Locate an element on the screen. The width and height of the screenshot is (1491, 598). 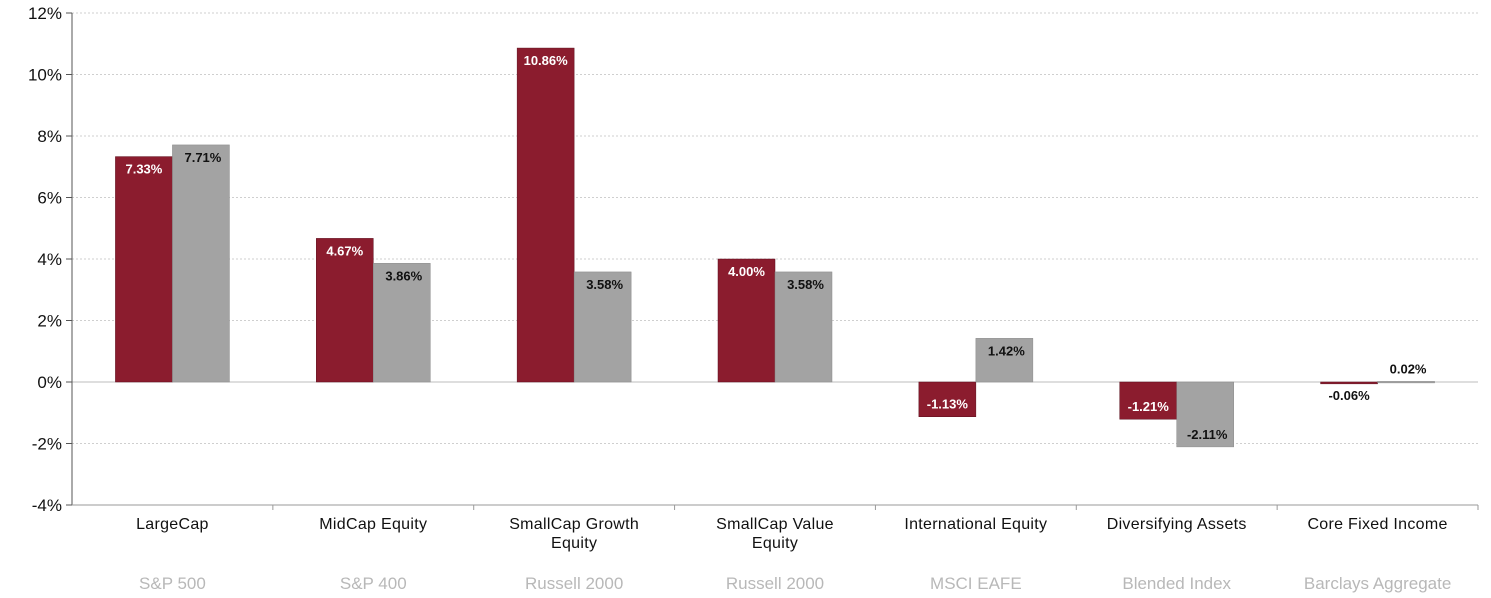
x-category-label: SmallCap Value is located at coordinates (775, 524).